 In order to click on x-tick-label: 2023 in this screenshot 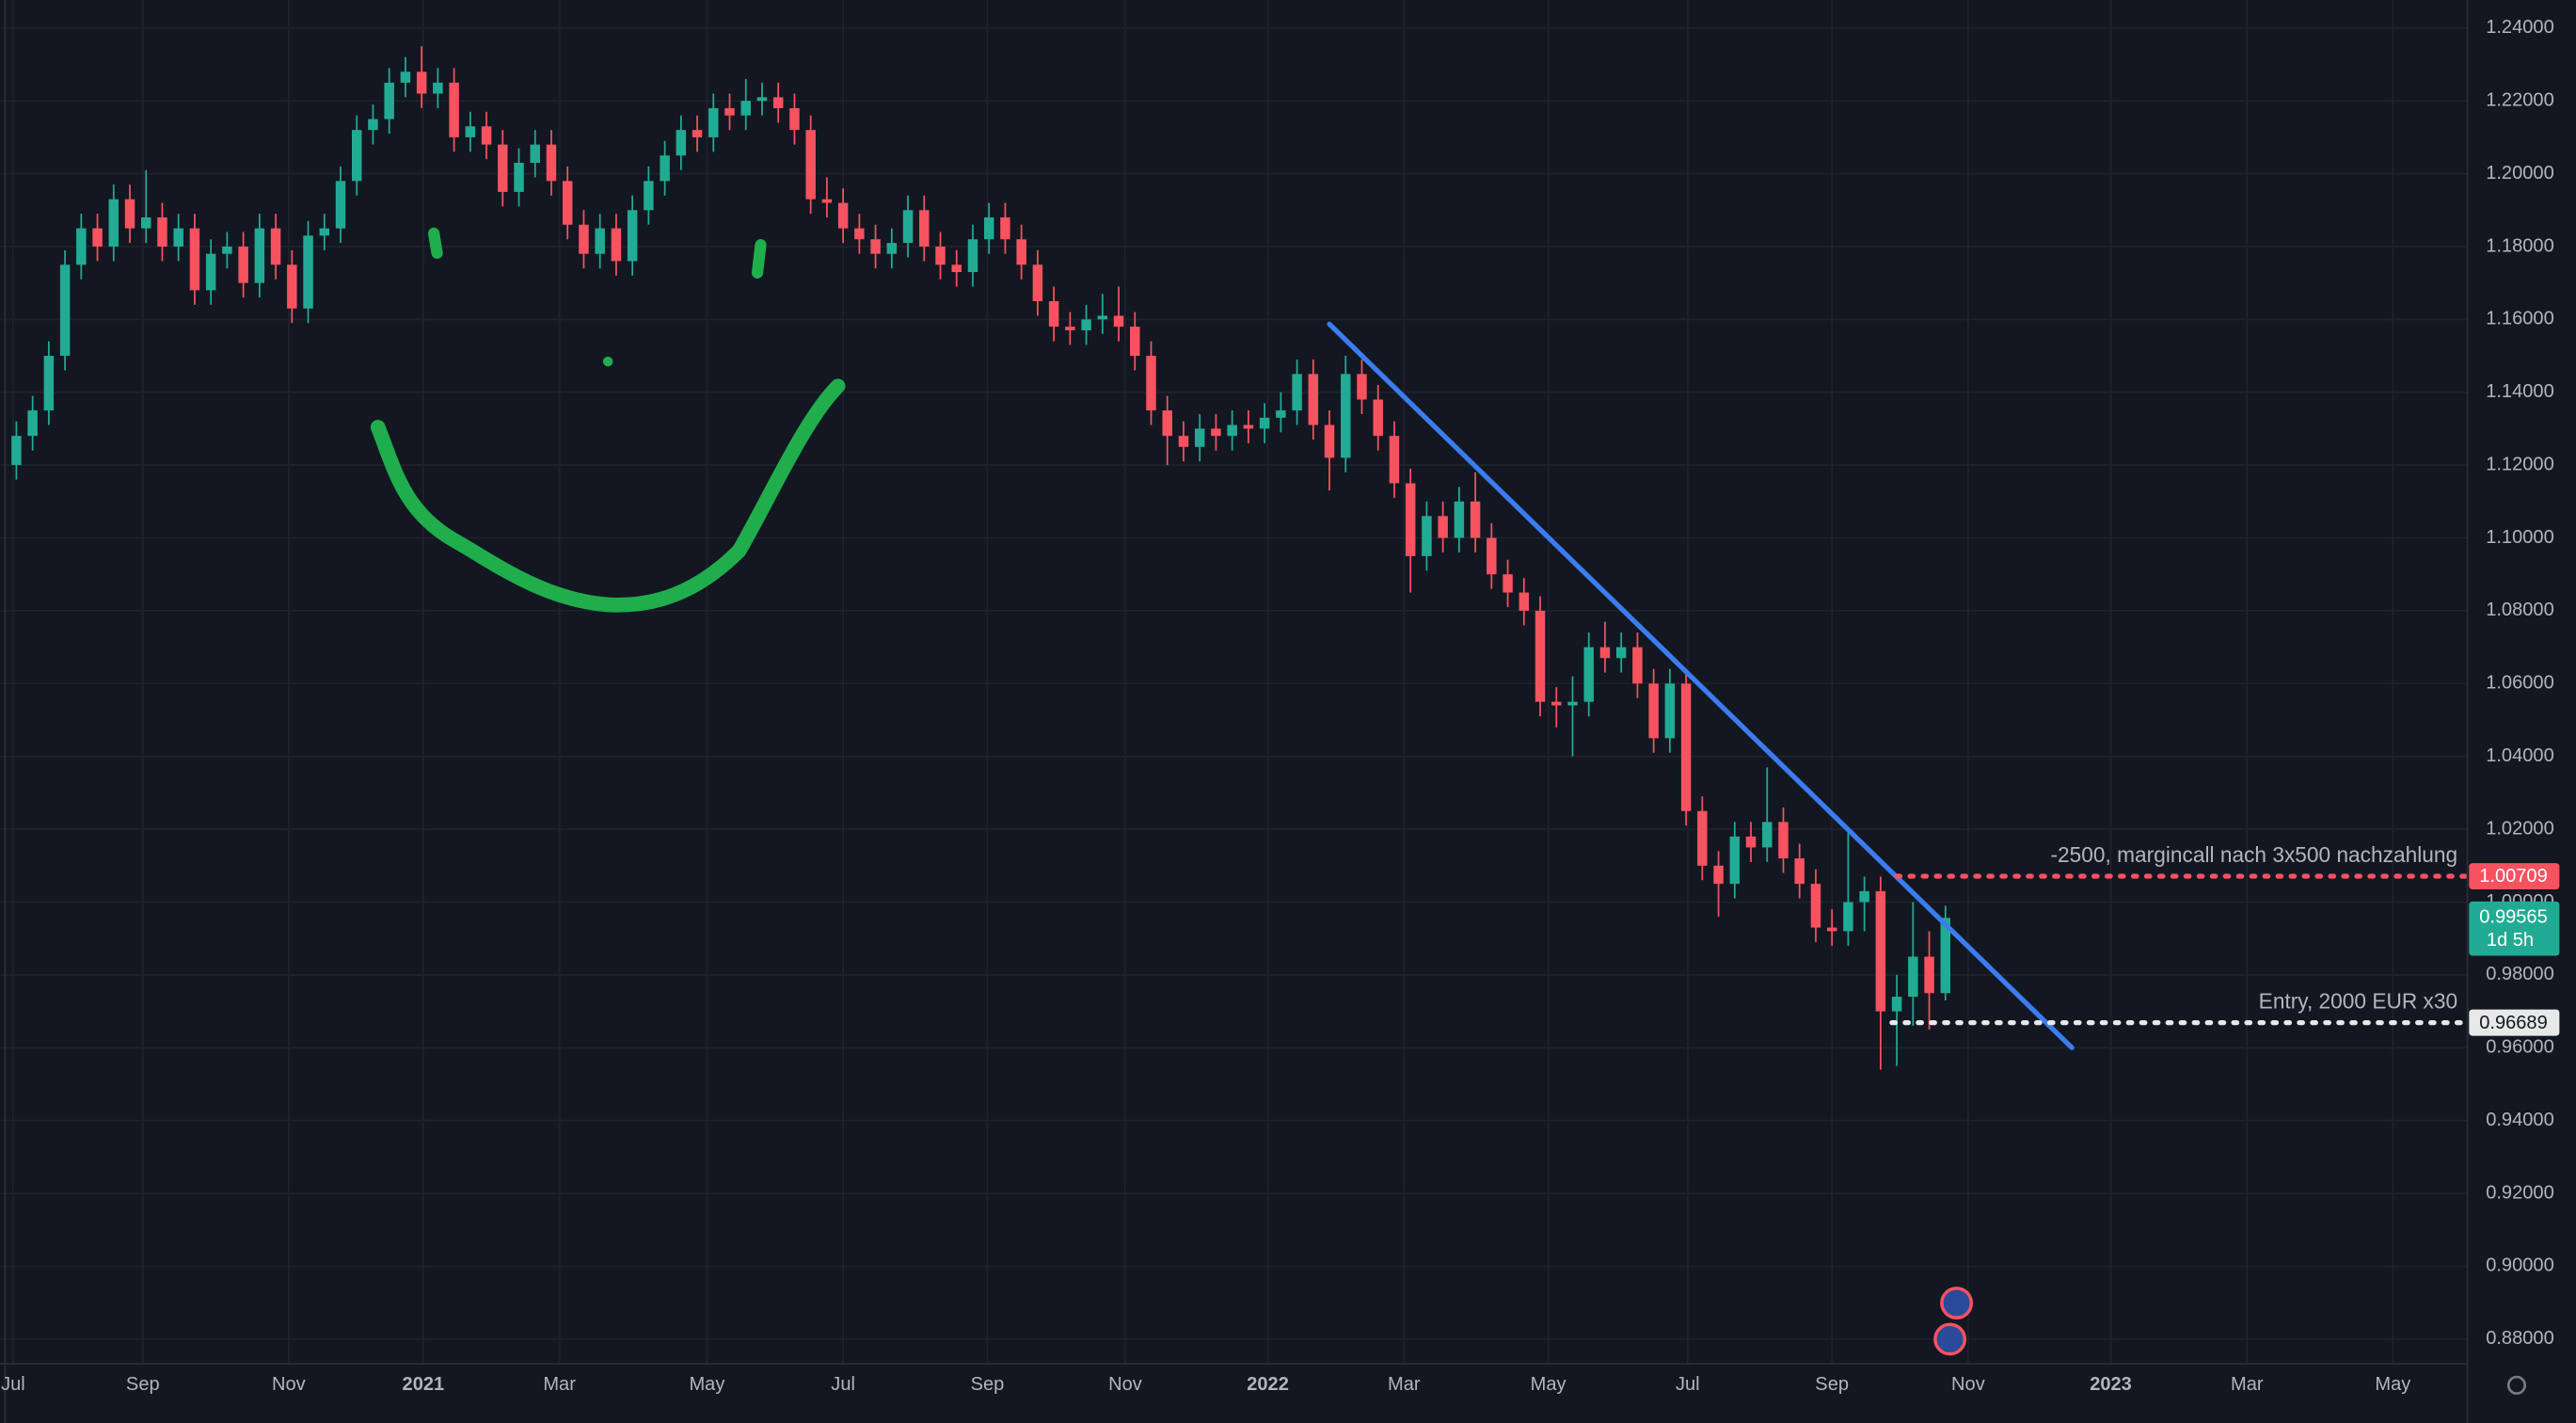, I will do `click(2111, 1384)`.